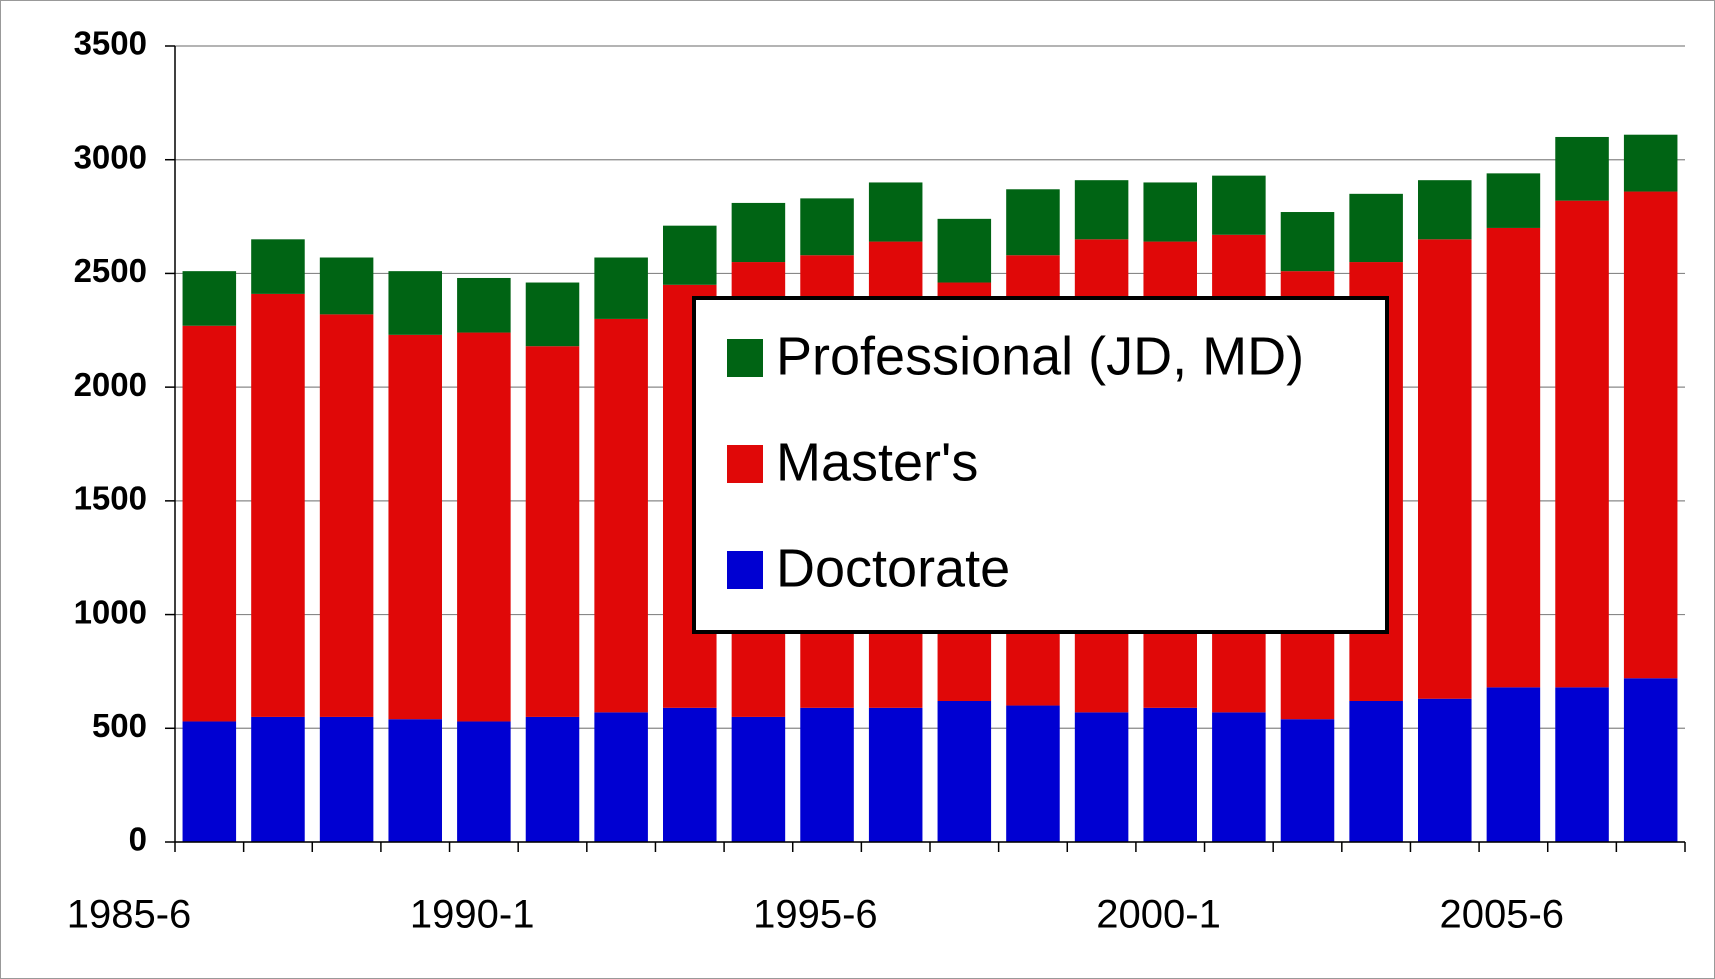 Image resolution: width=1715 pixels, height=979 pixels. Describe the element at coordinates (110, 611) in the screenshot. I see `y-tick-label: 1000` at that location.